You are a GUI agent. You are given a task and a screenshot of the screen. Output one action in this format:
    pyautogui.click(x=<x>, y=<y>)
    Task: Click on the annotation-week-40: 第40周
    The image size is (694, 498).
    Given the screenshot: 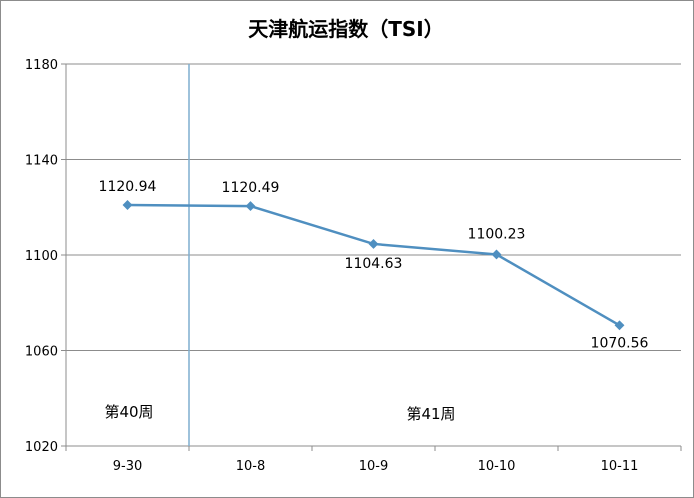 What is the action you would take?
    pyautogui.click(x=128, y=412)
    